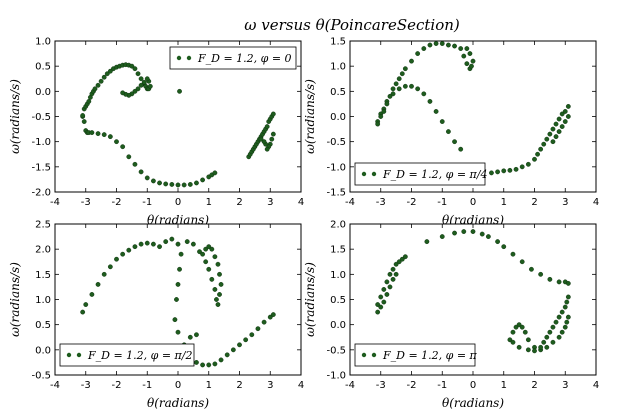 Image resolution: width=620 pixels, height=419 pixels. What do you see at coordinates (41, 167) in the screenshot?
I see `y-tick-label: -1.5` at bounding box center [41, 167].